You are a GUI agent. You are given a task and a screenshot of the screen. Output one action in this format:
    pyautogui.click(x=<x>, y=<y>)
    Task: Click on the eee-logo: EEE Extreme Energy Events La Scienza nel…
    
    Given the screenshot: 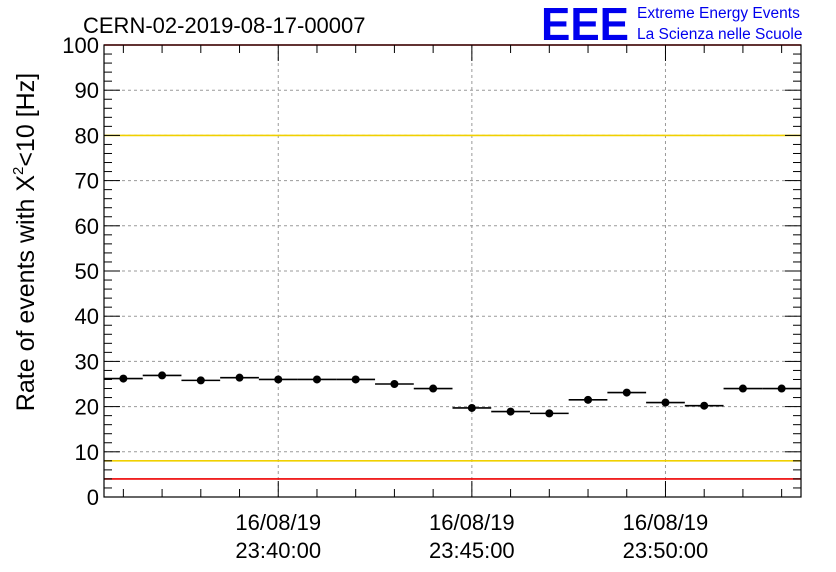 What is the action you would take?
    pyautogui.click(x=671, y=25)
    